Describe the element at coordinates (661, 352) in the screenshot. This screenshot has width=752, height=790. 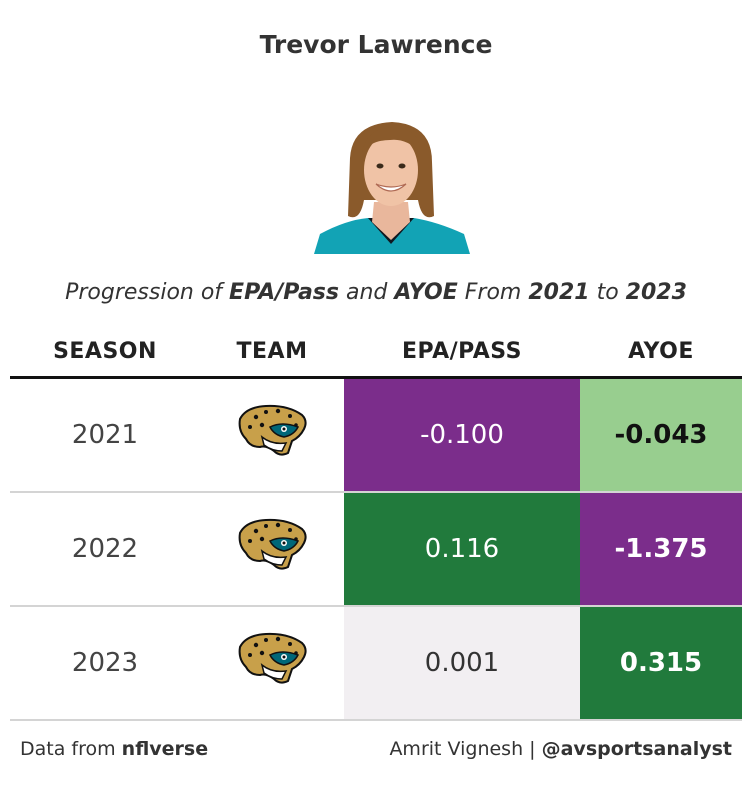
I see `column-header: AYOE` at that location.